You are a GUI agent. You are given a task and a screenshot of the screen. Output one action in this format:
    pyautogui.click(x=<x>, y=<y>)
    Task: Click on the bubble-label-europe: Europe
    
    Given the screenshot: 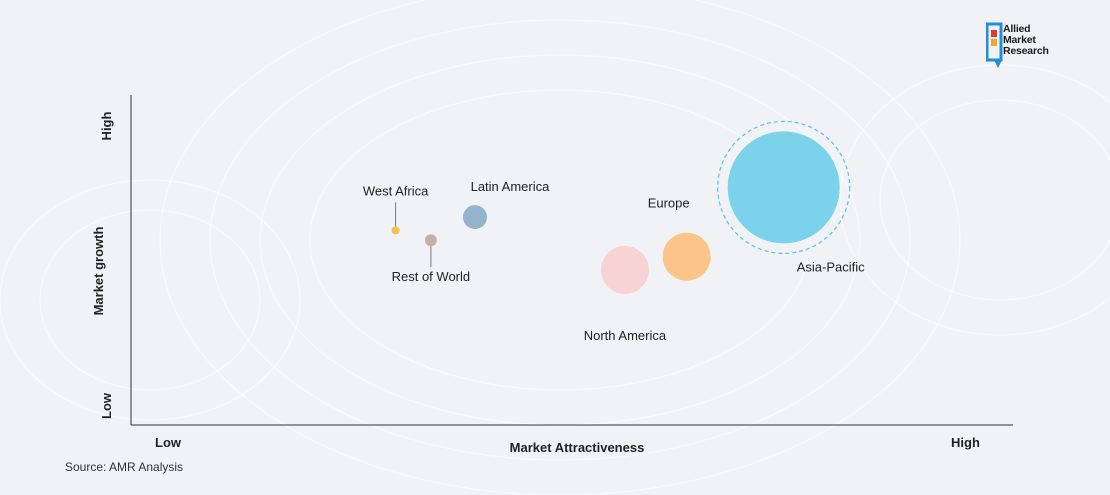 What is the action you would take?
    pyautogui.click(x=669, y=203)
    